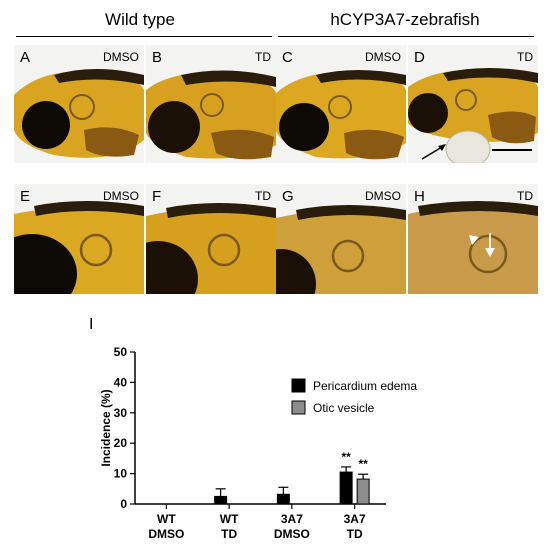 The width and height of the screenshot is (549, 550). I want to click on legend-label: Otic vesicle, so click(344, 408).